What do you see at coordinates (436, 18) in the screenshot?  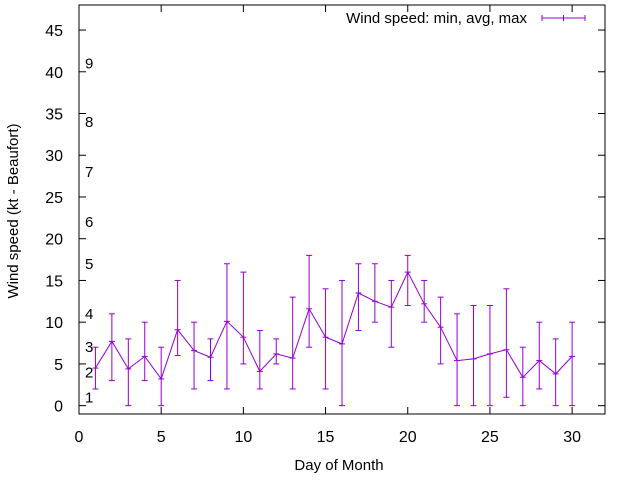 I see `legend-label: Wind speed: min, avg, max` at bounding box center [436, 18].